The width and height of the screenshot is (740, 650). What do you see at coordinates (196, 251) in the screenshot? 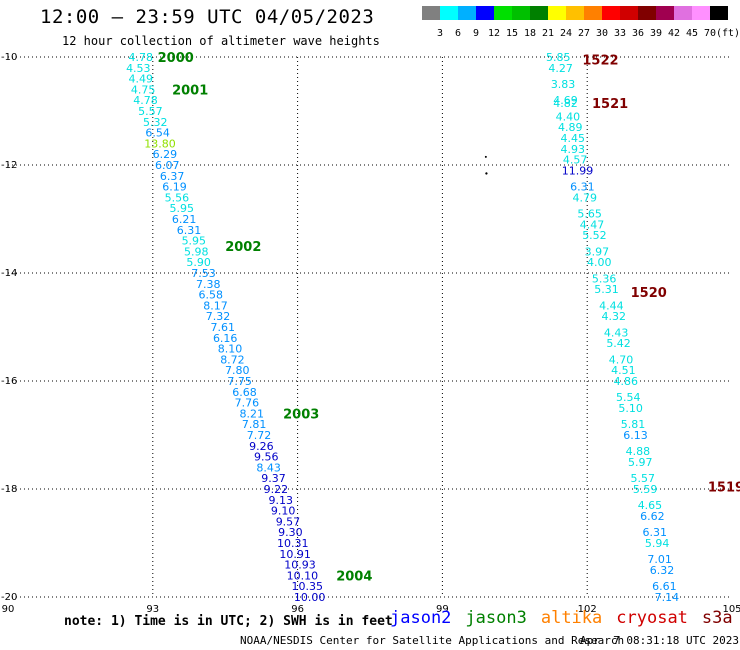
I see `swh-value-label: 5.98` at bounding box center [196, 251].